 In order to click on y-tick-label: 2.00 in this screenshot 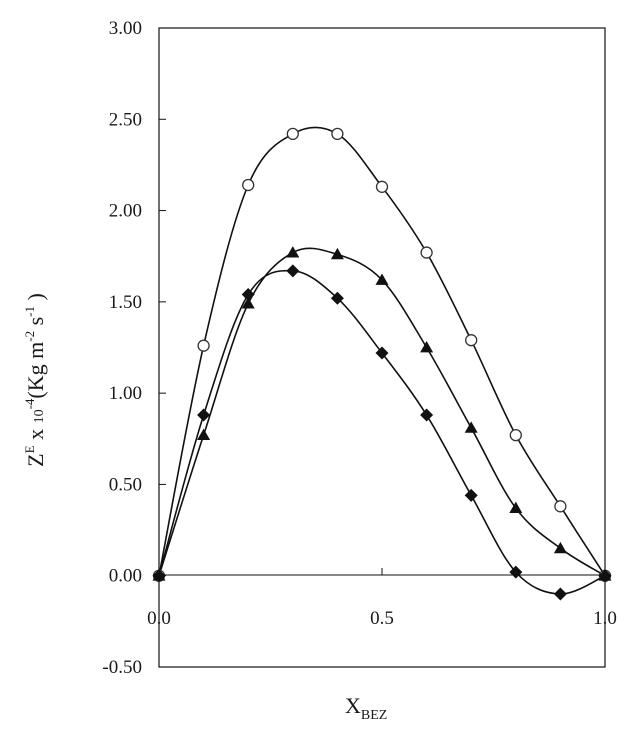, I will do `click(125, 211)`.